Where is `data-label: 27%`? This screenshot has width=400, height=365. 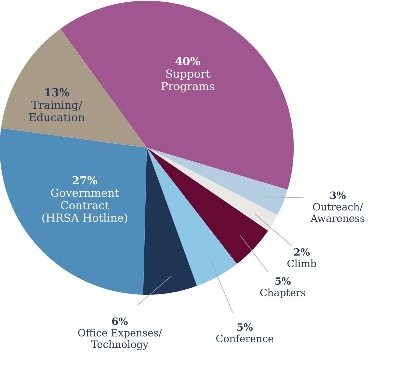 data-label: 27% is located at coordinates (85, 180).